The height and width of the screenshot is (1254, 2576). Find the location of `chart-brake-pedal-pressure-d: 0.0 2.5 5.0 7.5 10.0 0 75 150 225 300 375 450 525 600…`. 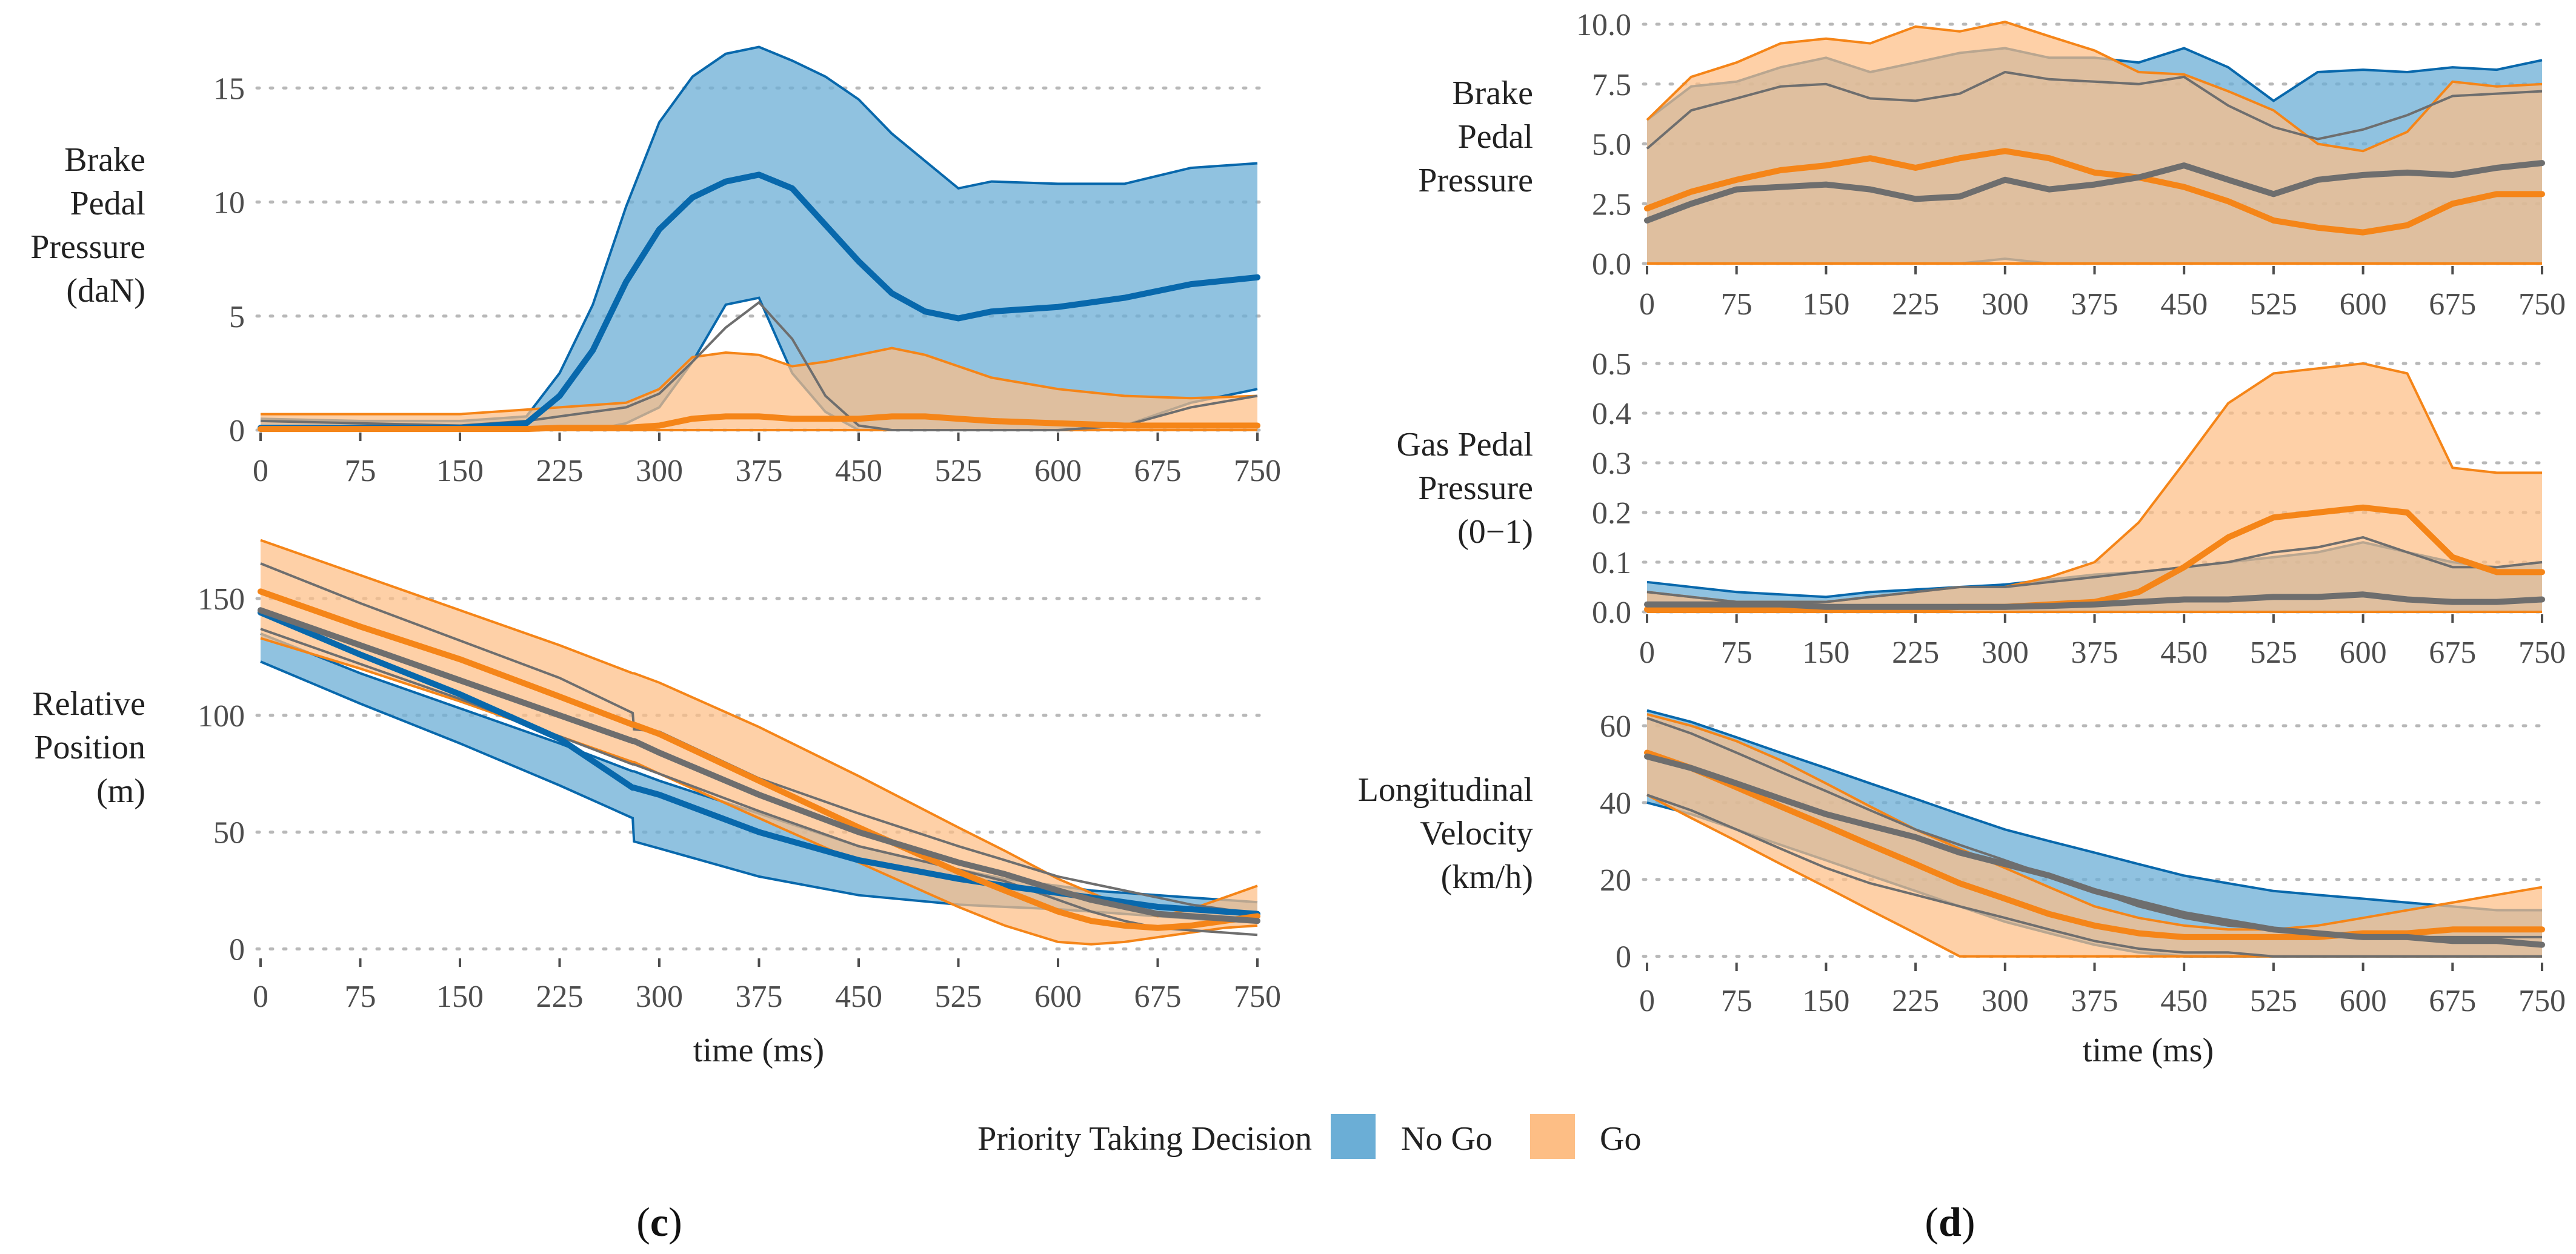

chart-brake-pedal-pressure-d: 0.0 2.5 5.0 7.5 10.0 0 75 150 225 300 375 450 525 600… is located at coordinates (1992, 165).